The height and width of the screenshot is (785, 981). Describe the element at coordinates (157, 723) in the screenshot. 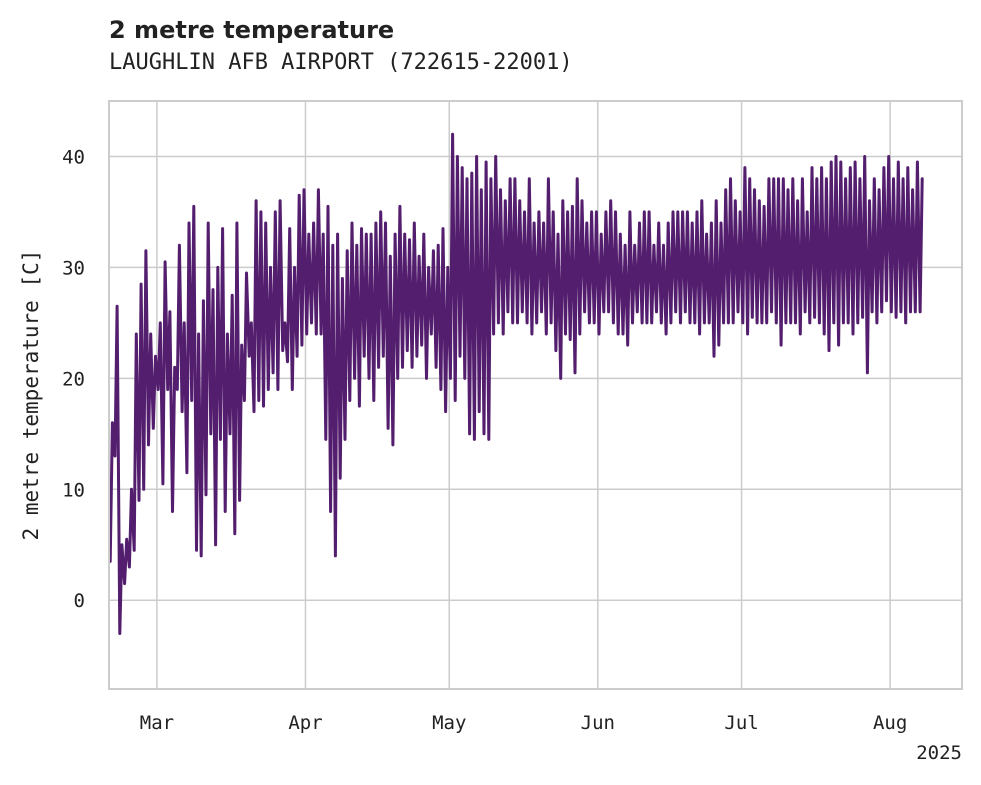

I see `x-tick-label: Mar` at that location.